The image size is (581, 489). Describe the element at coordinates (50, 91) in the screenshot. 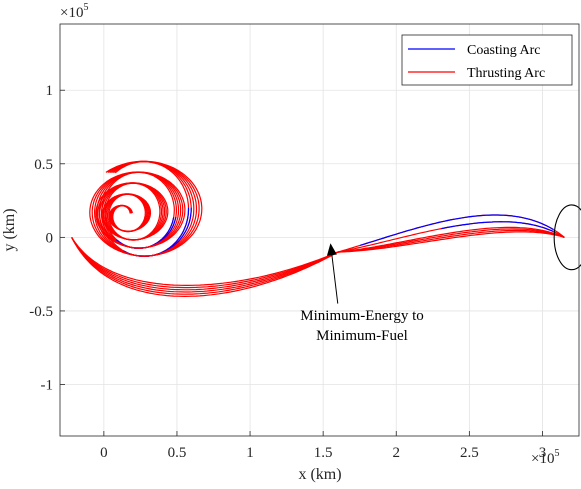

I see `y-tick-label: 1` at that location.